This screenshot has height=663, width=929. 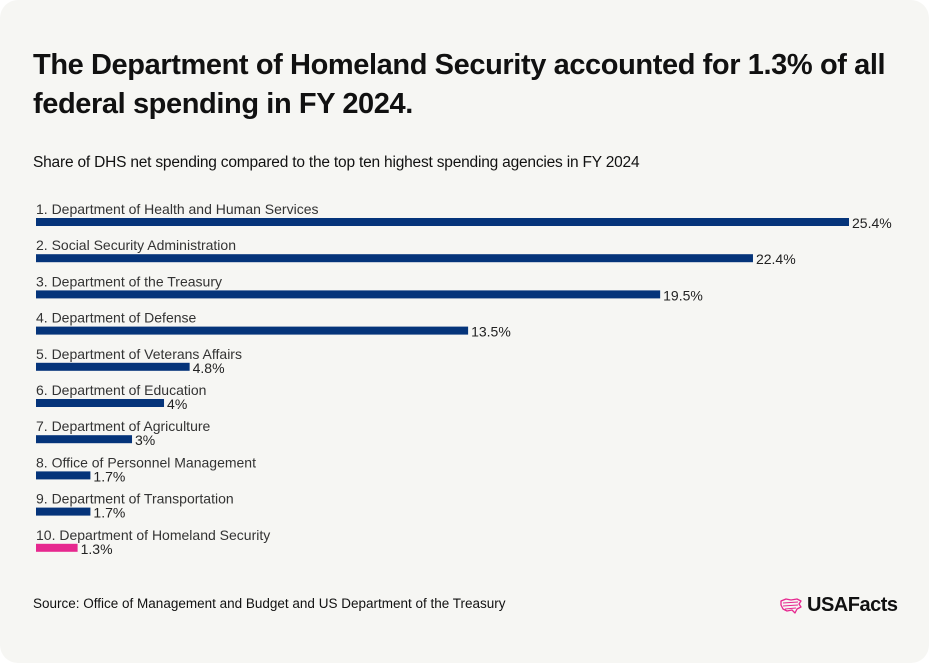 What do you see at coordinates (273, 325) in the screenshot?
I see `bar-row: 4. Department of Defense 13.5%` at bounding box center [273, 325].